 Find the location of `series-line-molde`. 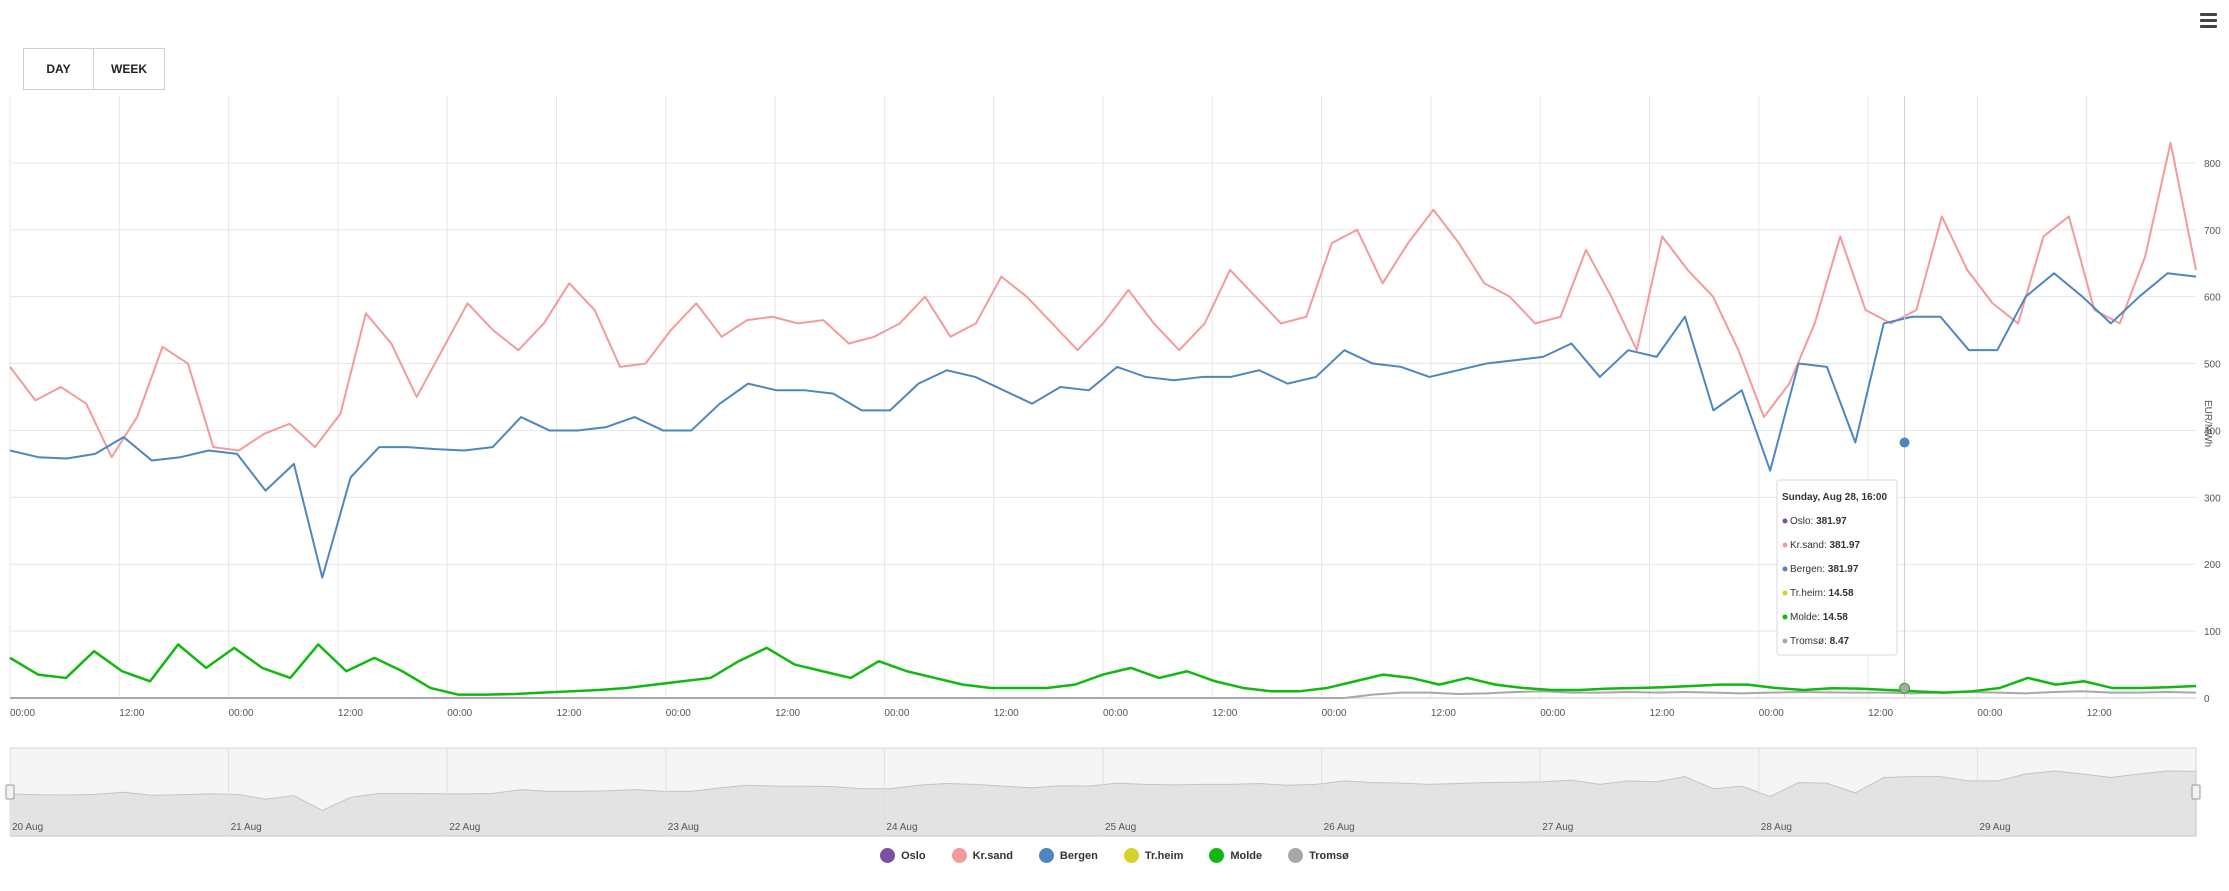

series-line-molde is located at coordinates (1103, 669).